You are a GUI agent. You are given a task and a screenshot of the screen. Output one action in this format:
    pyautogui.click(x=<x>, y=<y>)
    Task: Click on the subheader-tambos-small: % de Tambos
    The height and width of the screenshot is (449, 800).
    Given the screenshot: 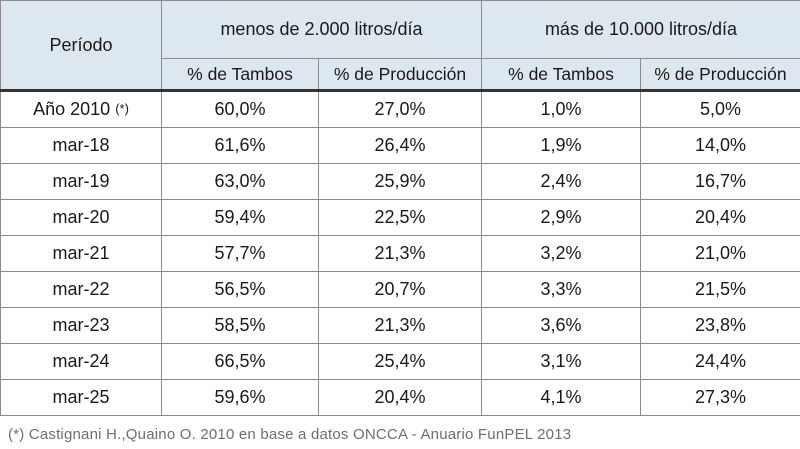 What is the action you would take?
    pyautogui.click(x=240, y=74)
    